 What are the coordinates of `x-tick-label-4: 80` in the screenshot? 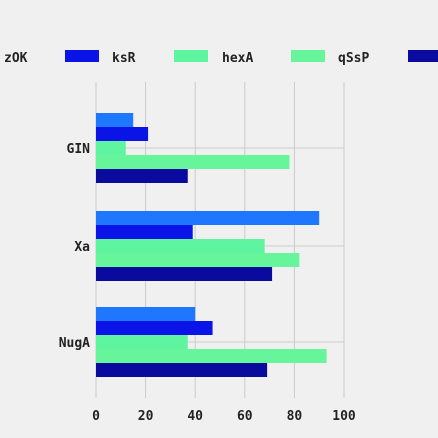 It's located at (295, 416).